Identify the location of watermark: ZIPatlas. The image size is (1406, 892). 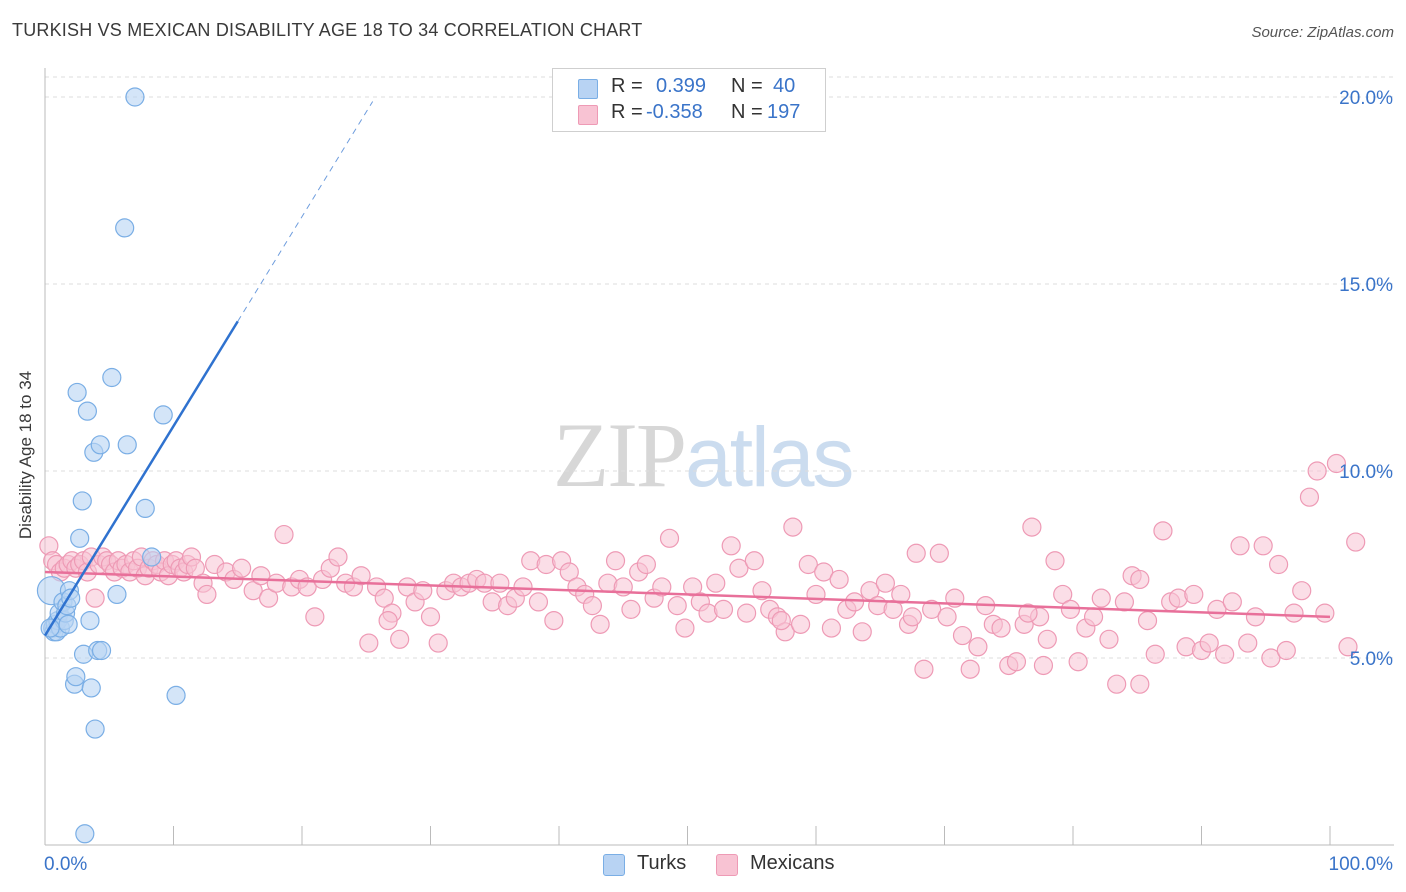
(703, 455).